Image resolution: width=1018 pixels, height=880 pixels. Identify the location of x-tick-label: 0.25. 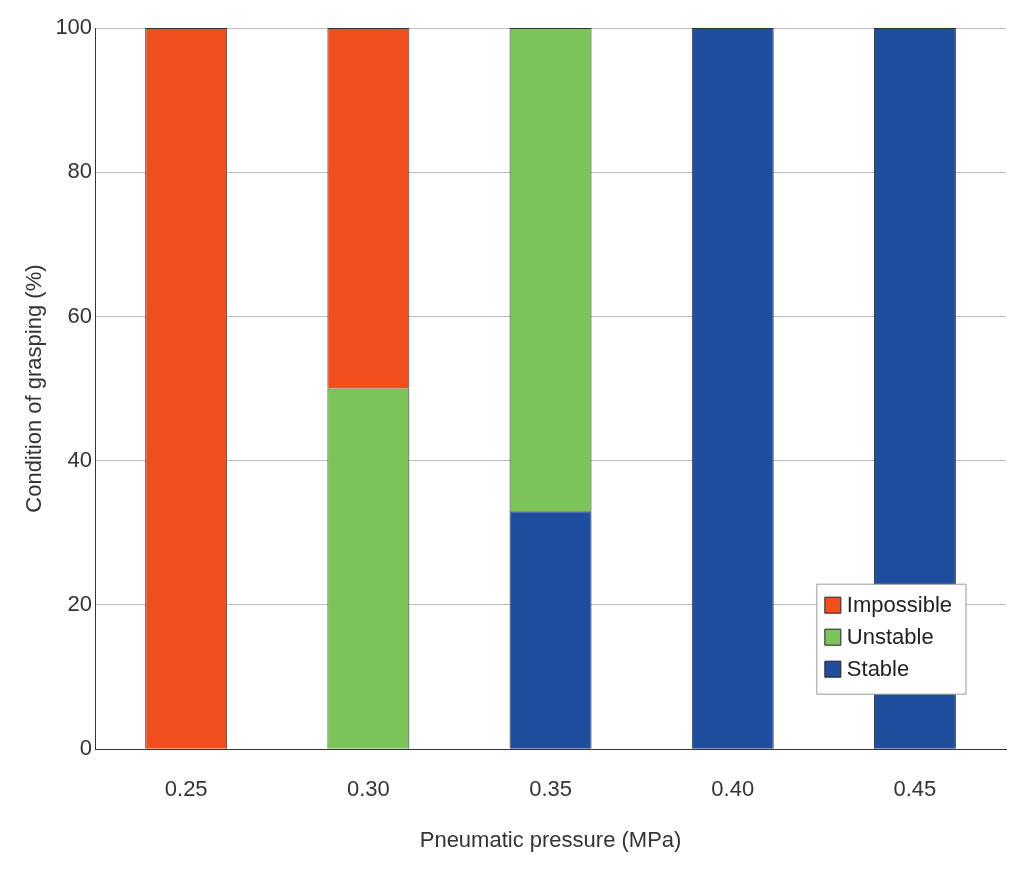
(186, 789).